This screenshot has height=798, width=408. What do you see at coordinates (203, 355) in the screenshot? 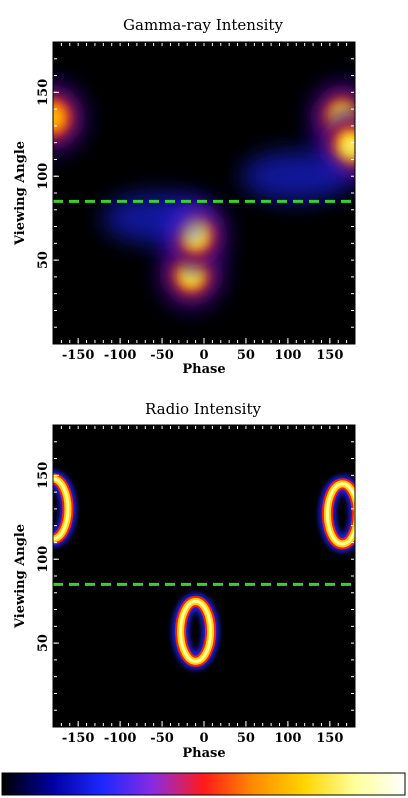
I see `gamma-x-tick-label: 0` at bounding box center [203, 355].